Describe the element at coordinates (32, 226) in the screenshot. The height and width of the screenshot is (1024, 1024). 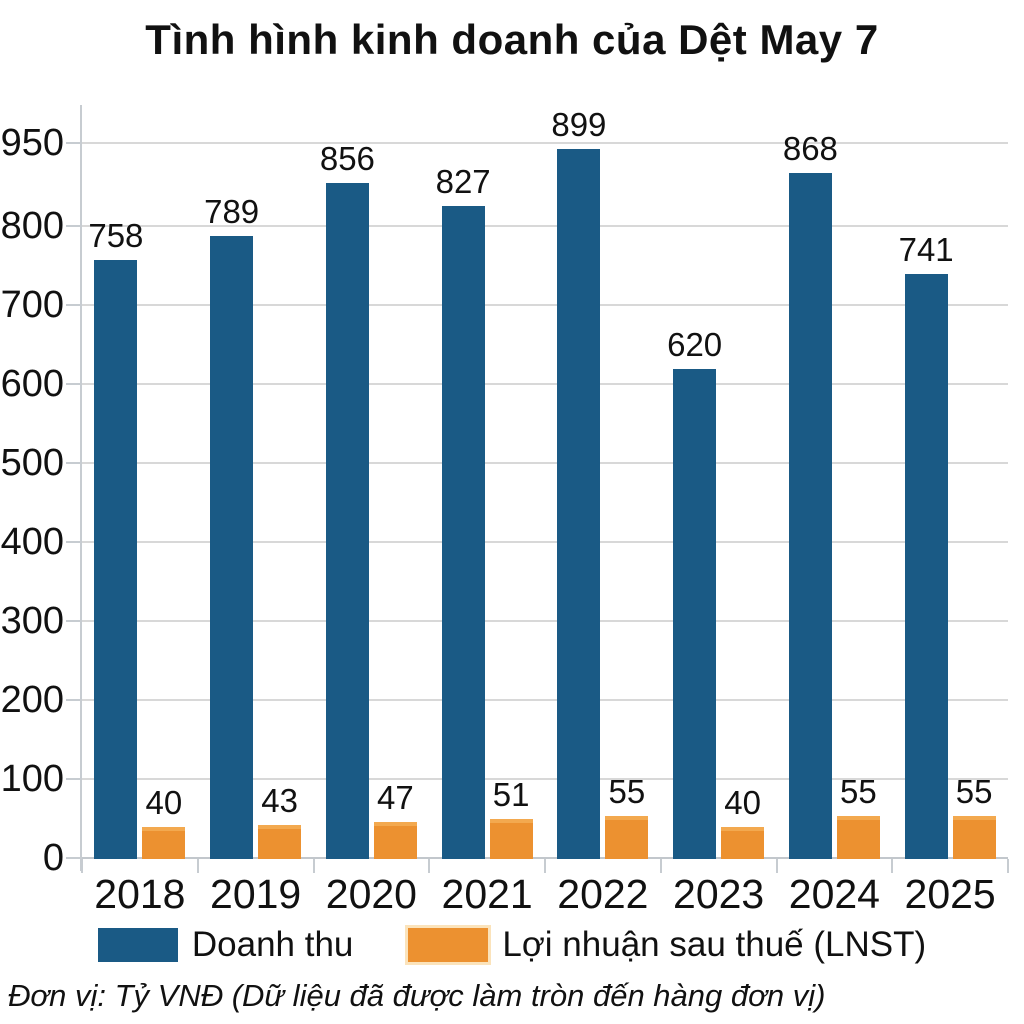
I see `y-tick-label-800: 800` at that location.